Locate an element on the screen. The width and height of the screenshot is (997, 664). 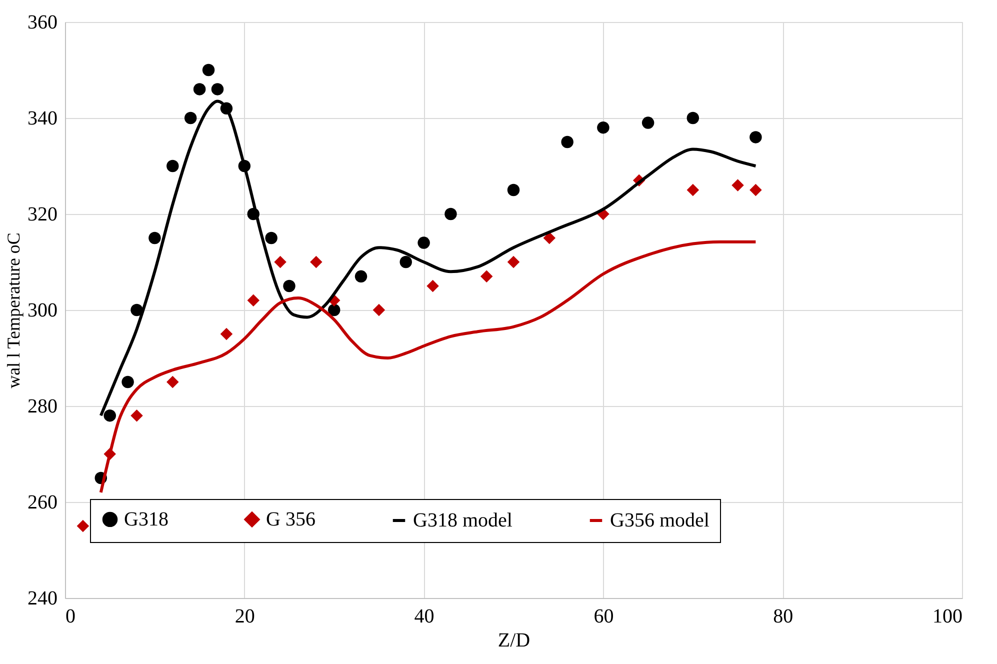
legend-label: G356 model is located at coordinates (660, 521).